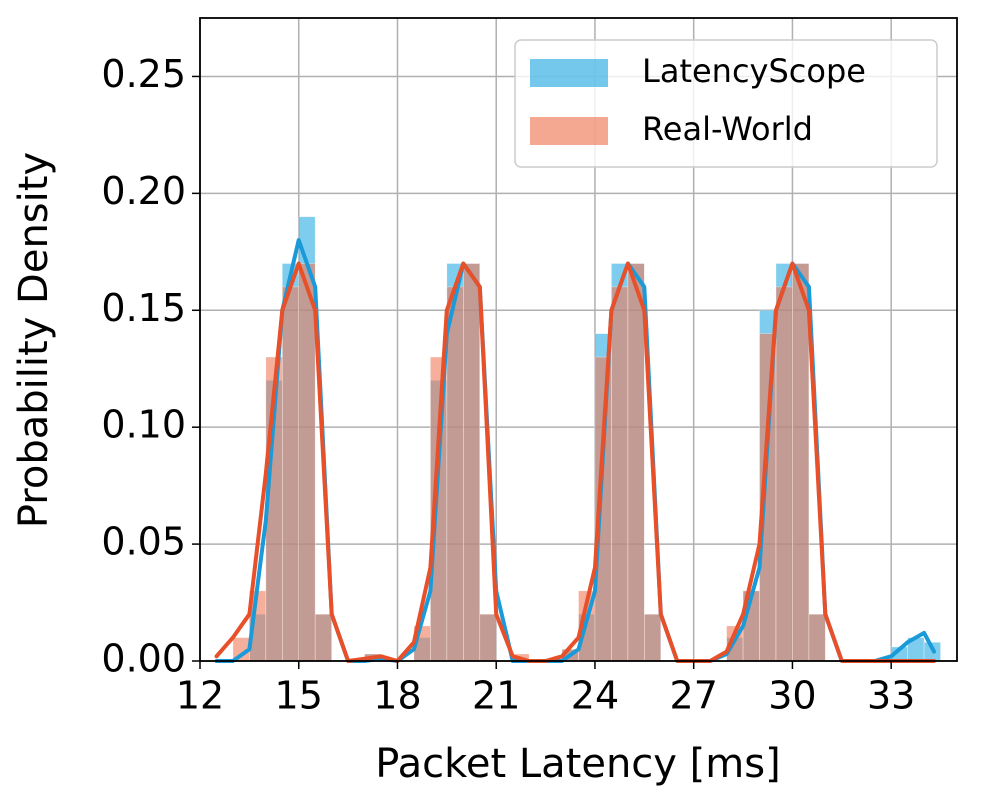 This screenshot has width=997, height=797. What do you see at coordinates (143, 191) in the screenshot?
I see `y-tick-label: 0.20` at bounding box center [143, 191].